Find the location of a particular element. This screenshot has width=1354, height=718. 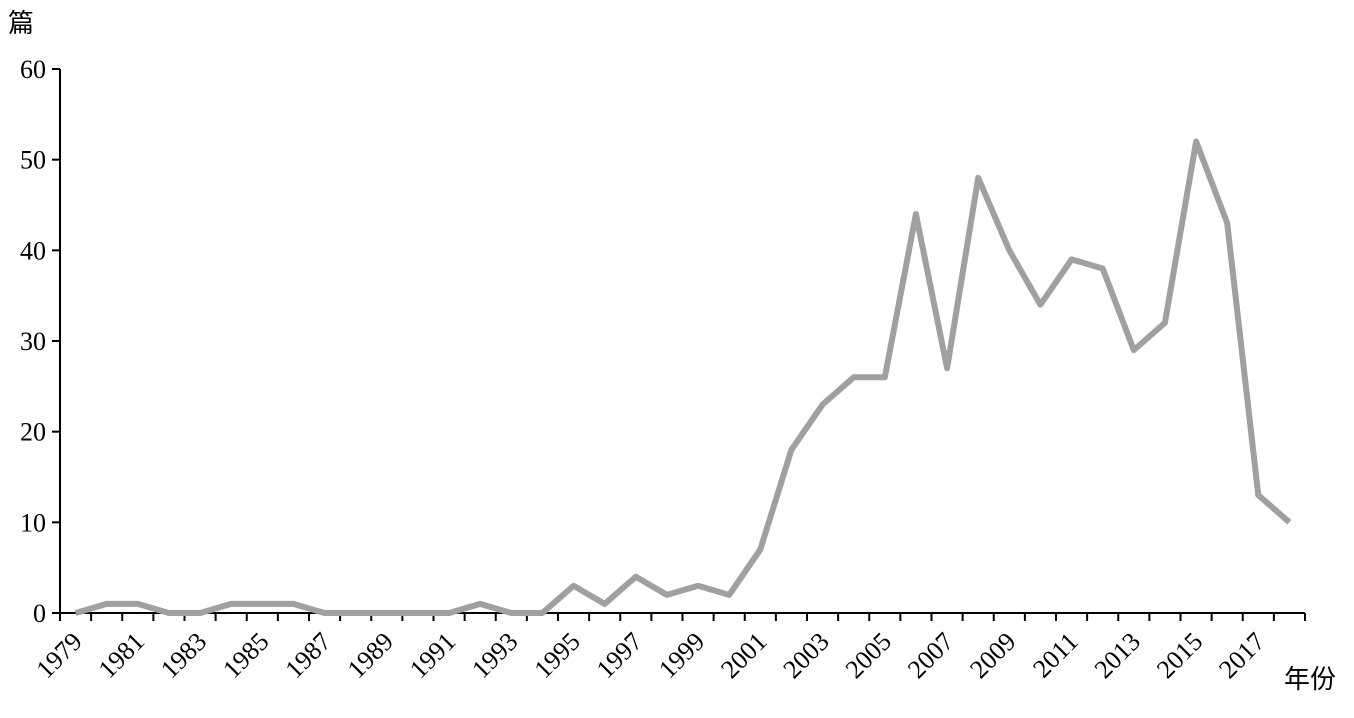

x-tick-label: 1995 is located at coordinates (557, 655).